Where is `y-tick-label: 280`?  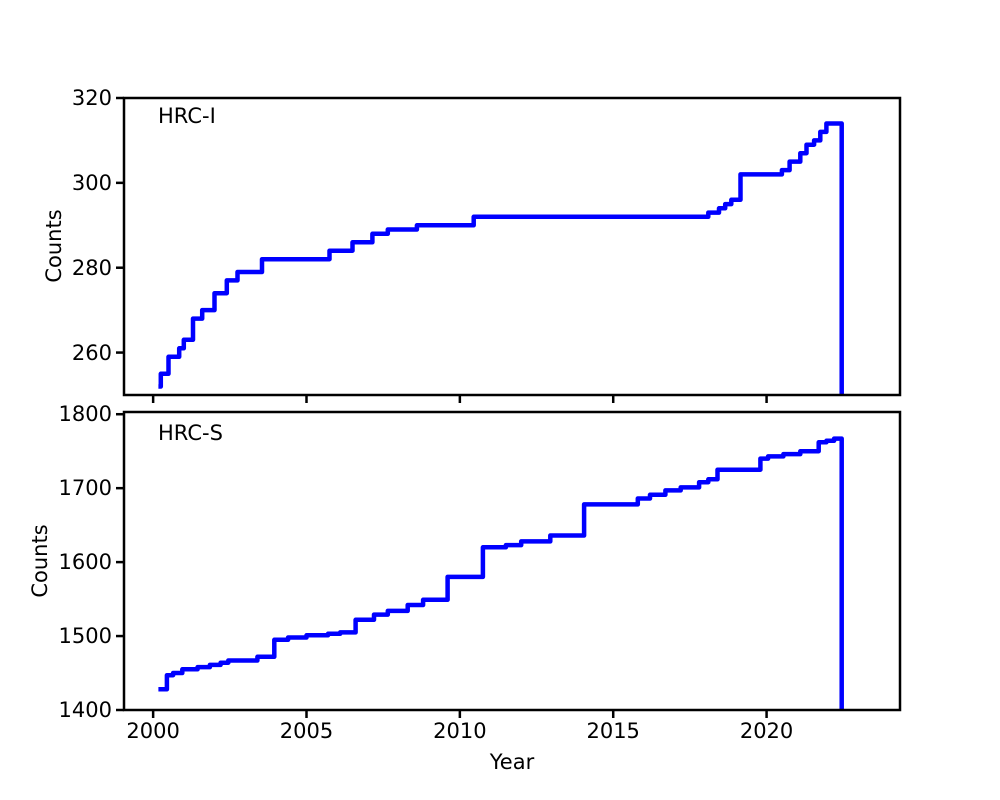
y-tick-label: 280 is located at coordinates (91, 267).